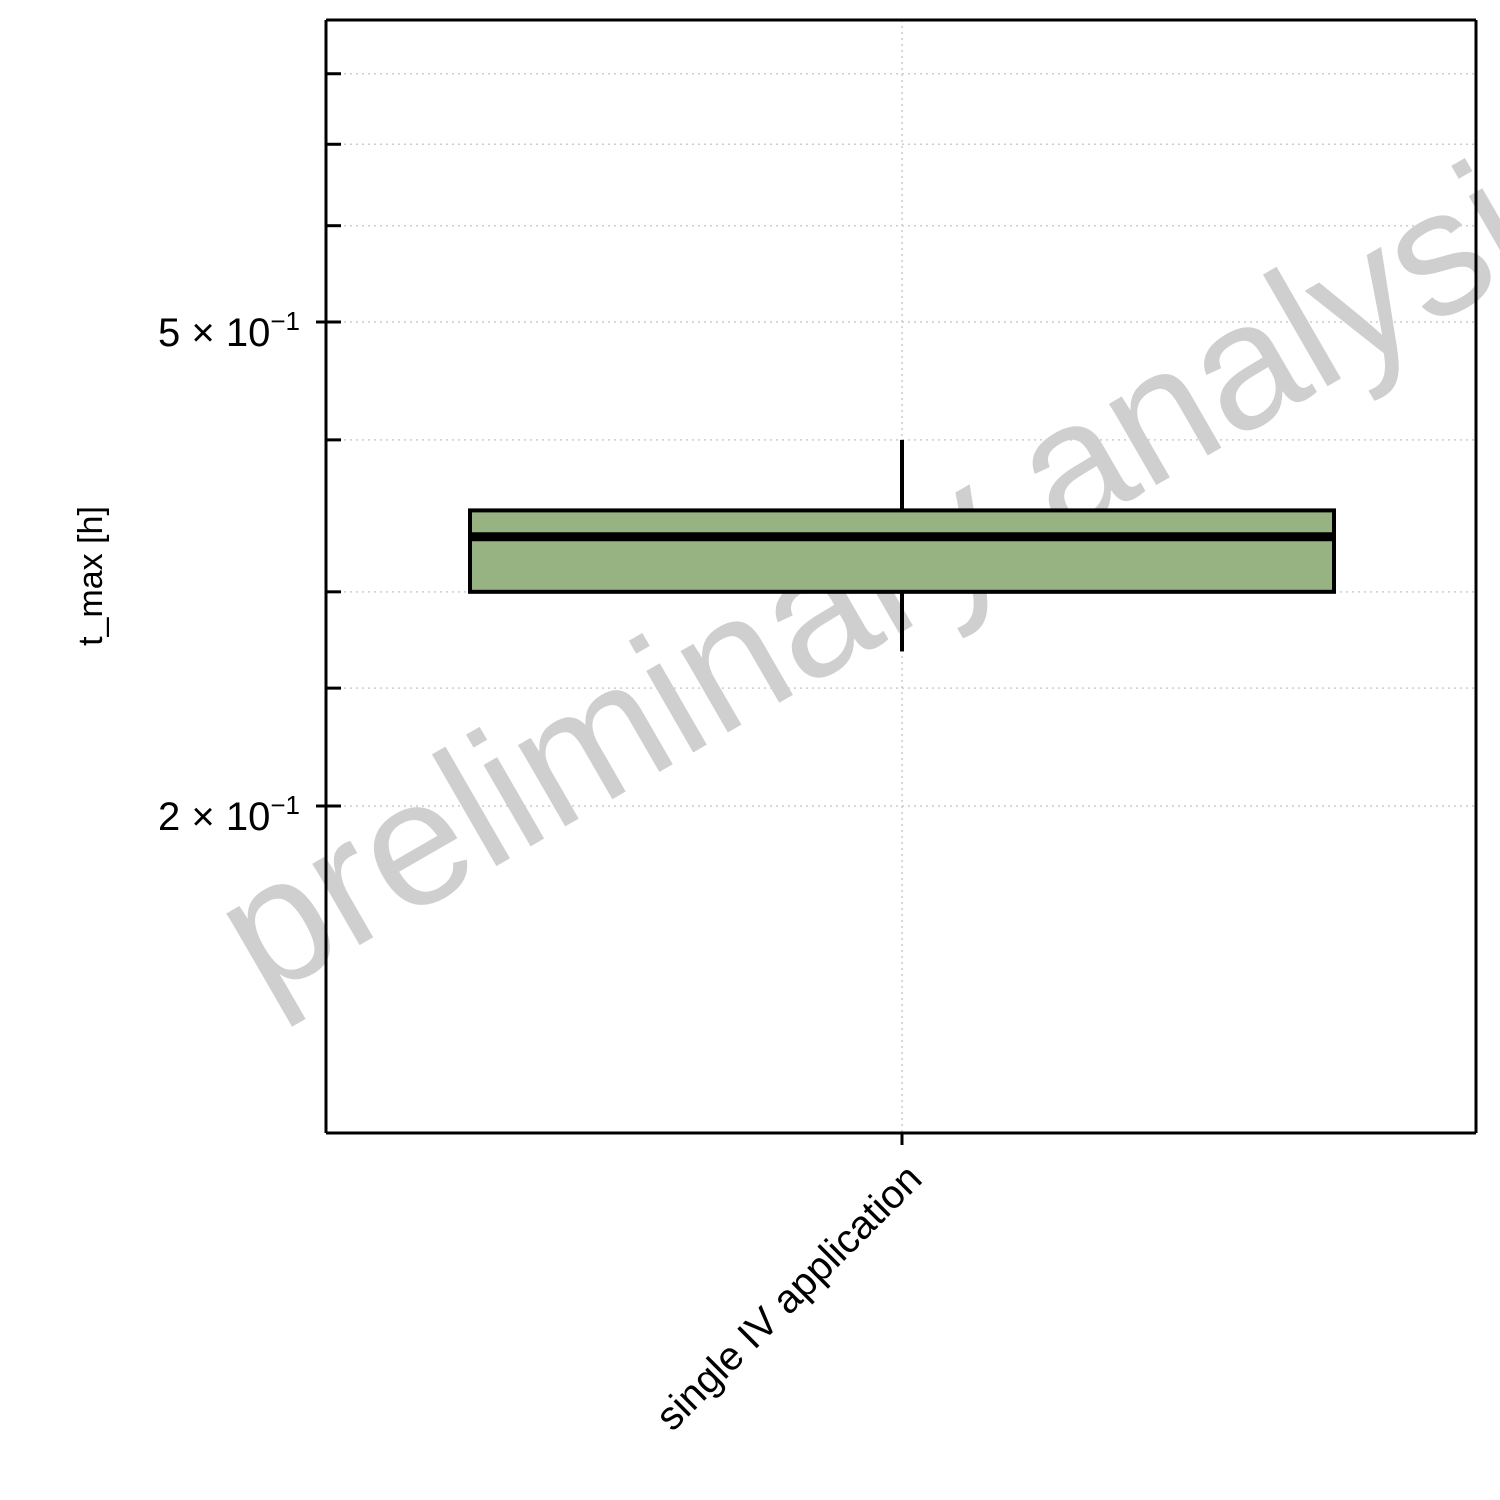 This screenshot has width=1500, height=1500. Describe the element at coordinates (789, 1297) in the screenshot. I see `x-tick-label: single IV application` at that location.